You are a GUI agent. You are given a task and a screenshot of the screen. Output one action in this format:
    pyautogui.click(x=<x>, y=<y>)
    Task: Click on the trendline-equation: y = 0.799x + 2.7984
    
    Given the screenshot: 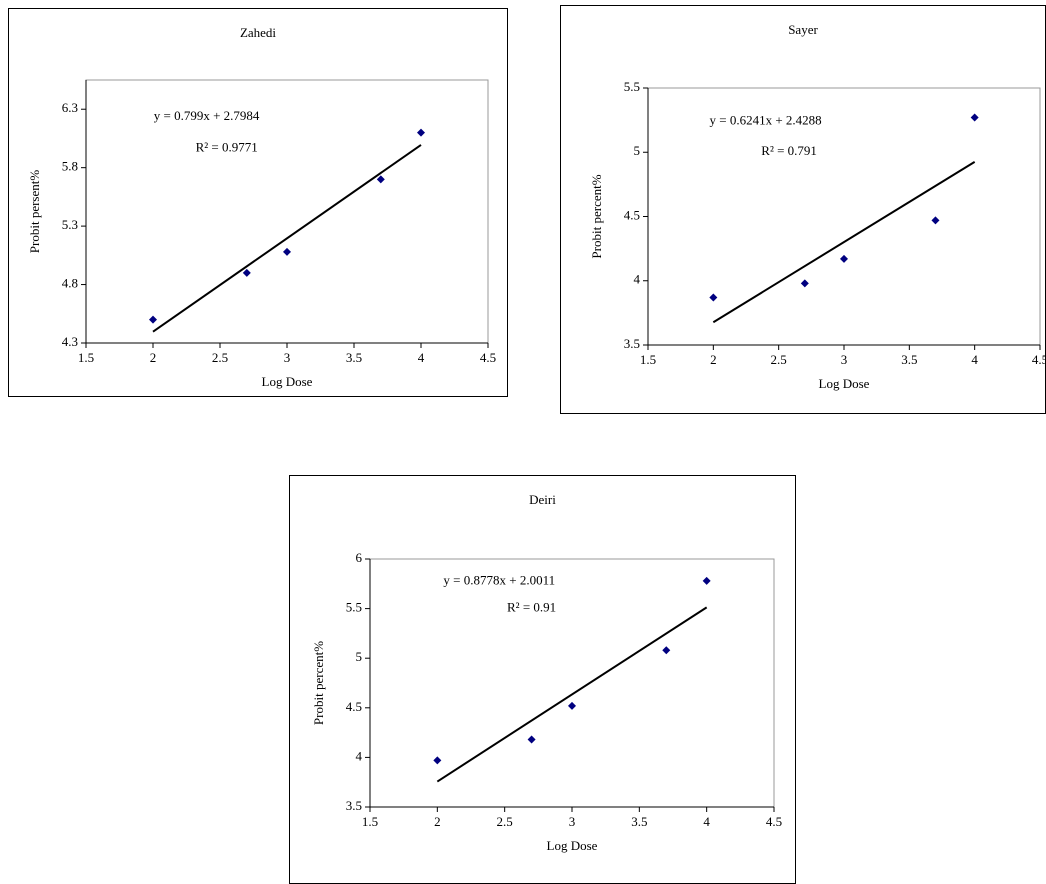 What is the action you would take?
    pyautogui.click(x=207, y=115)
    